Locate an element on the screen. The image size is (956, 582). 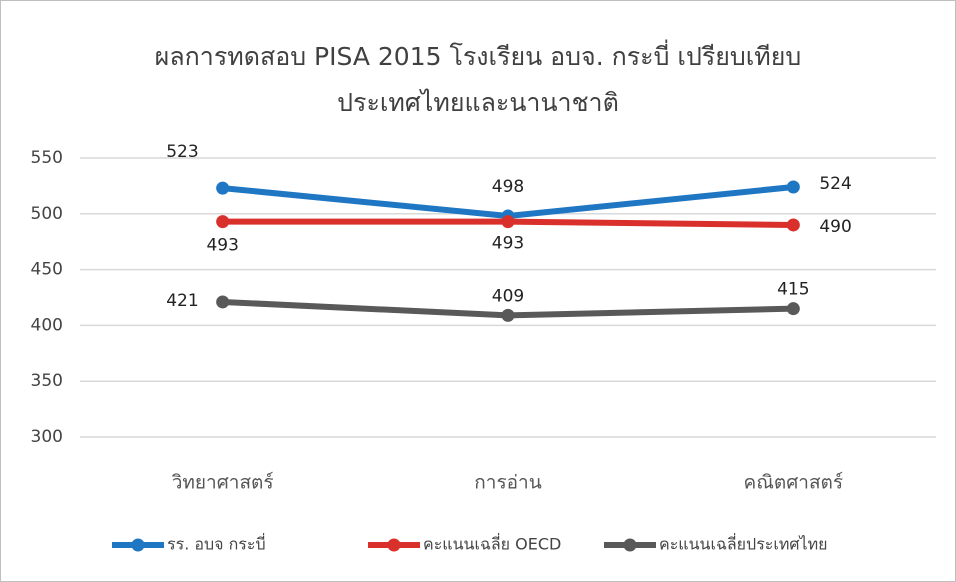
legend-label: คะแนนเฉลี่ยประเทศไทย is located at coordinates (743, 543).